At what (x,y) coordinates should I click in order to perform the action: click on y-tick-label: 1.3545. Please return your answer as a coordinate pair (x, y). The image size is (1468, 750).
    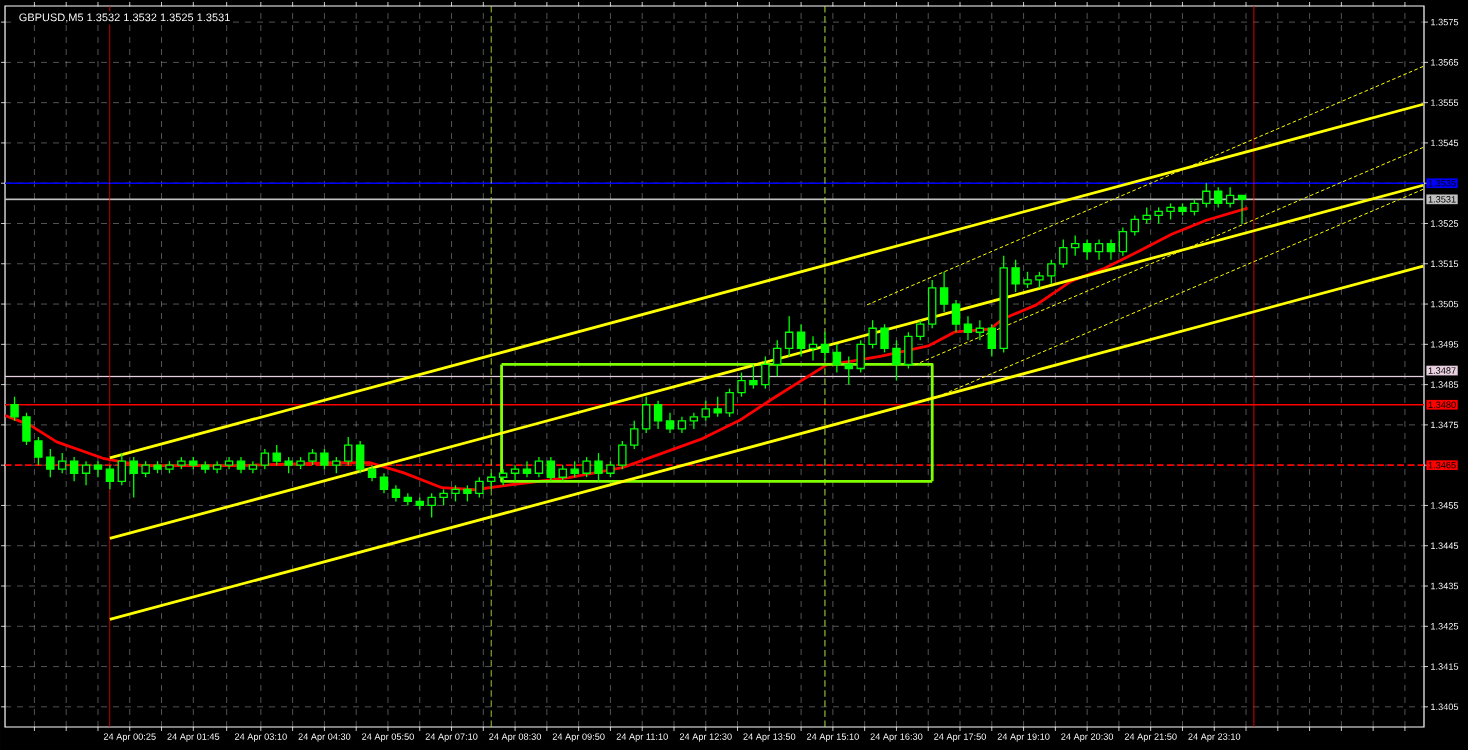
    Looking at the image, I should click on (1445, 143).